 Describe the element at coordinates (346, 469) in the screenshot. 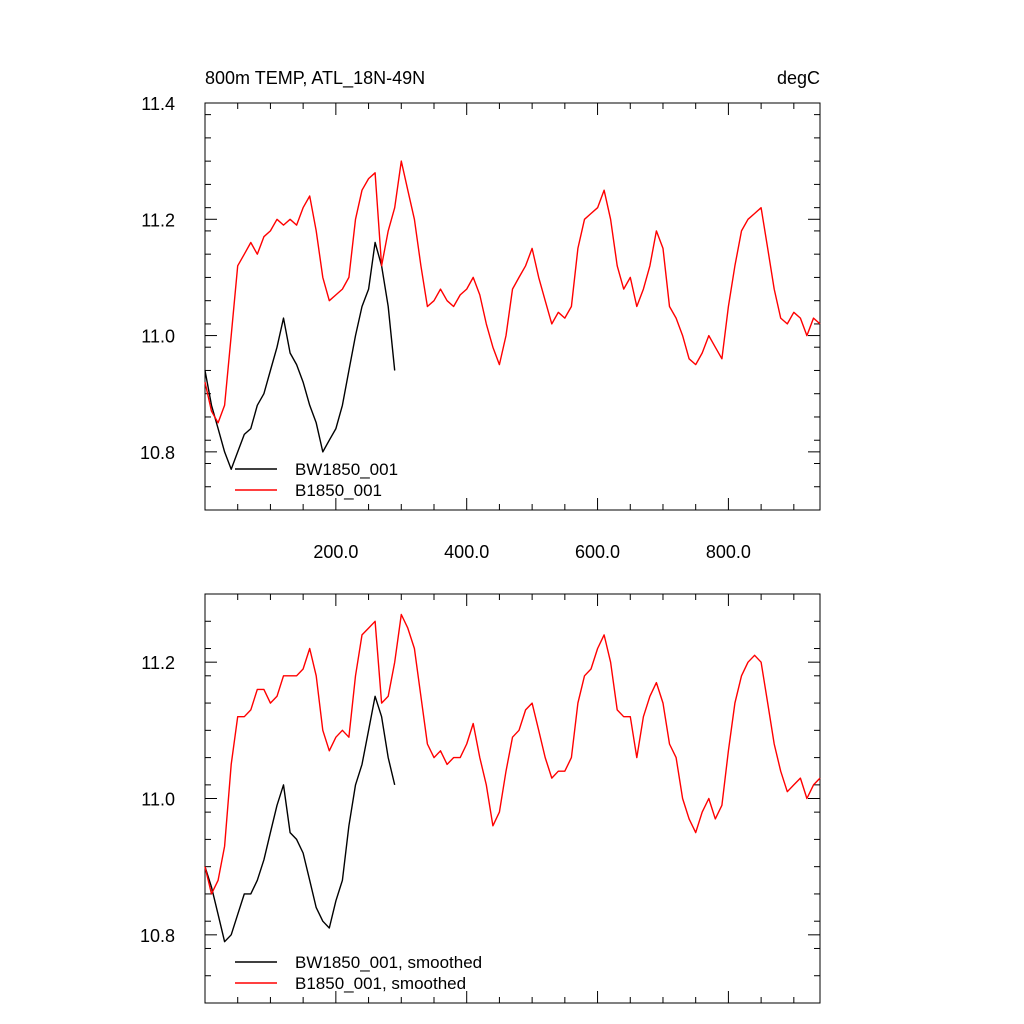

I see `legend-label: BW1850_001` at that location.